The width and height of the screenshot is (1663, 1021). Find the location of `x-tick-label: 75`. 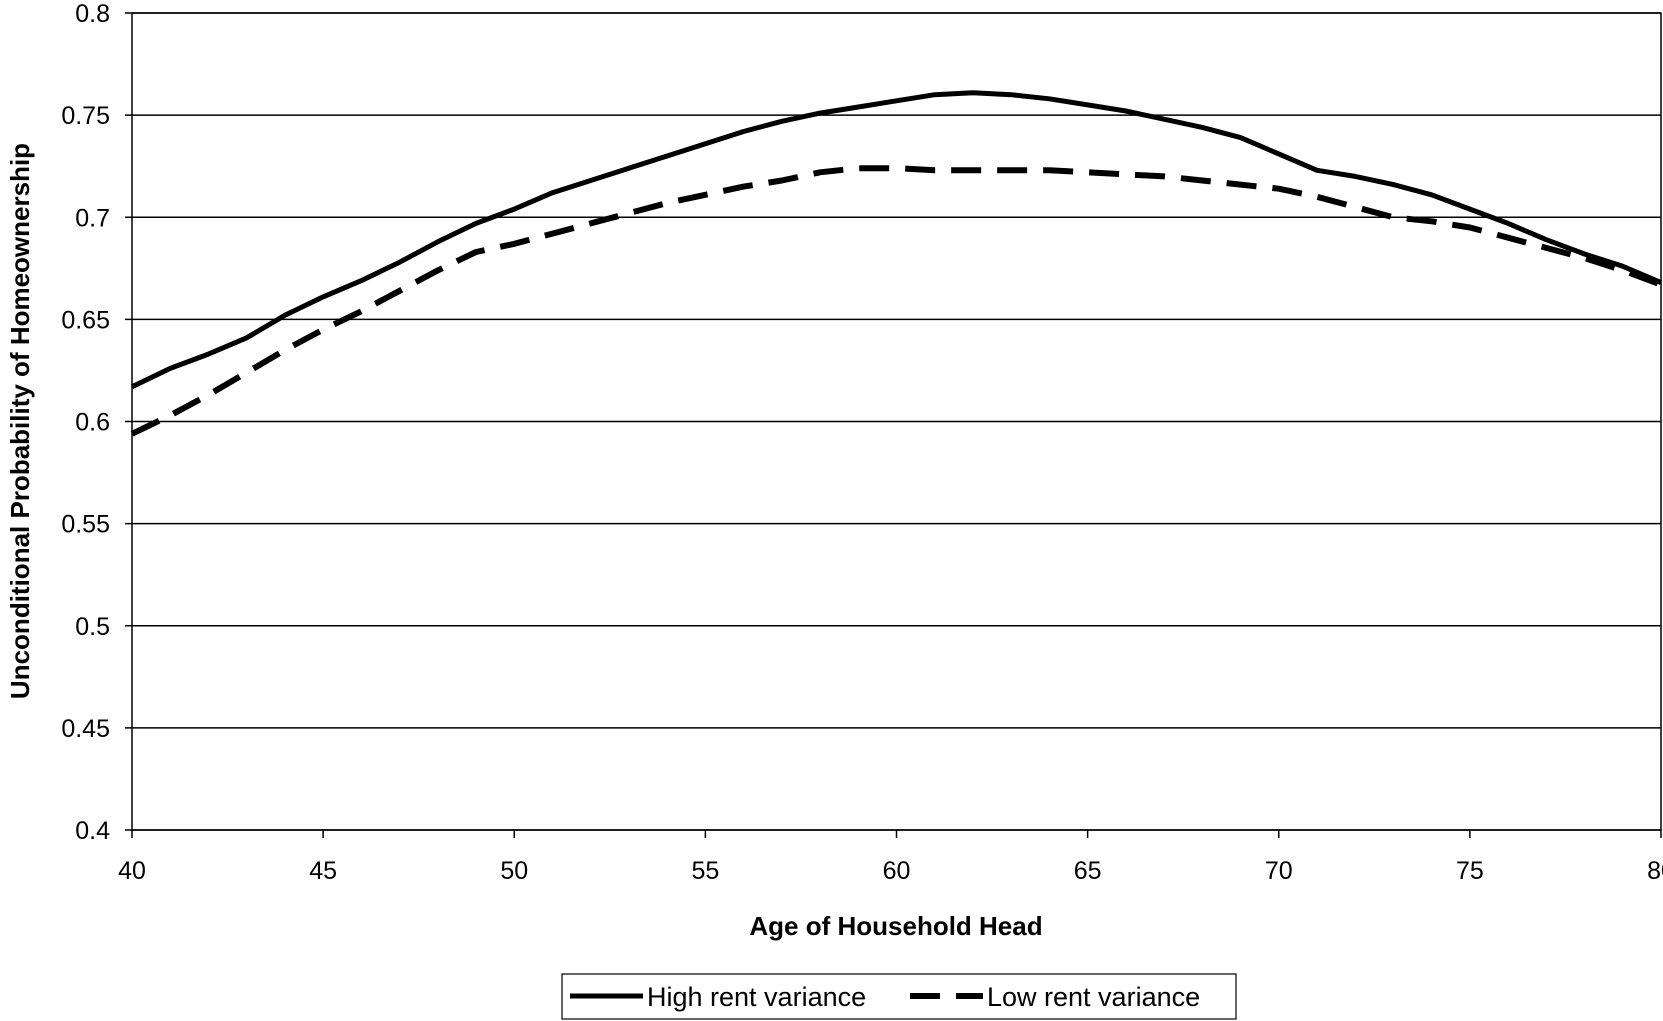

x-tick-label: 75 is located at coordinates (1470, 871).